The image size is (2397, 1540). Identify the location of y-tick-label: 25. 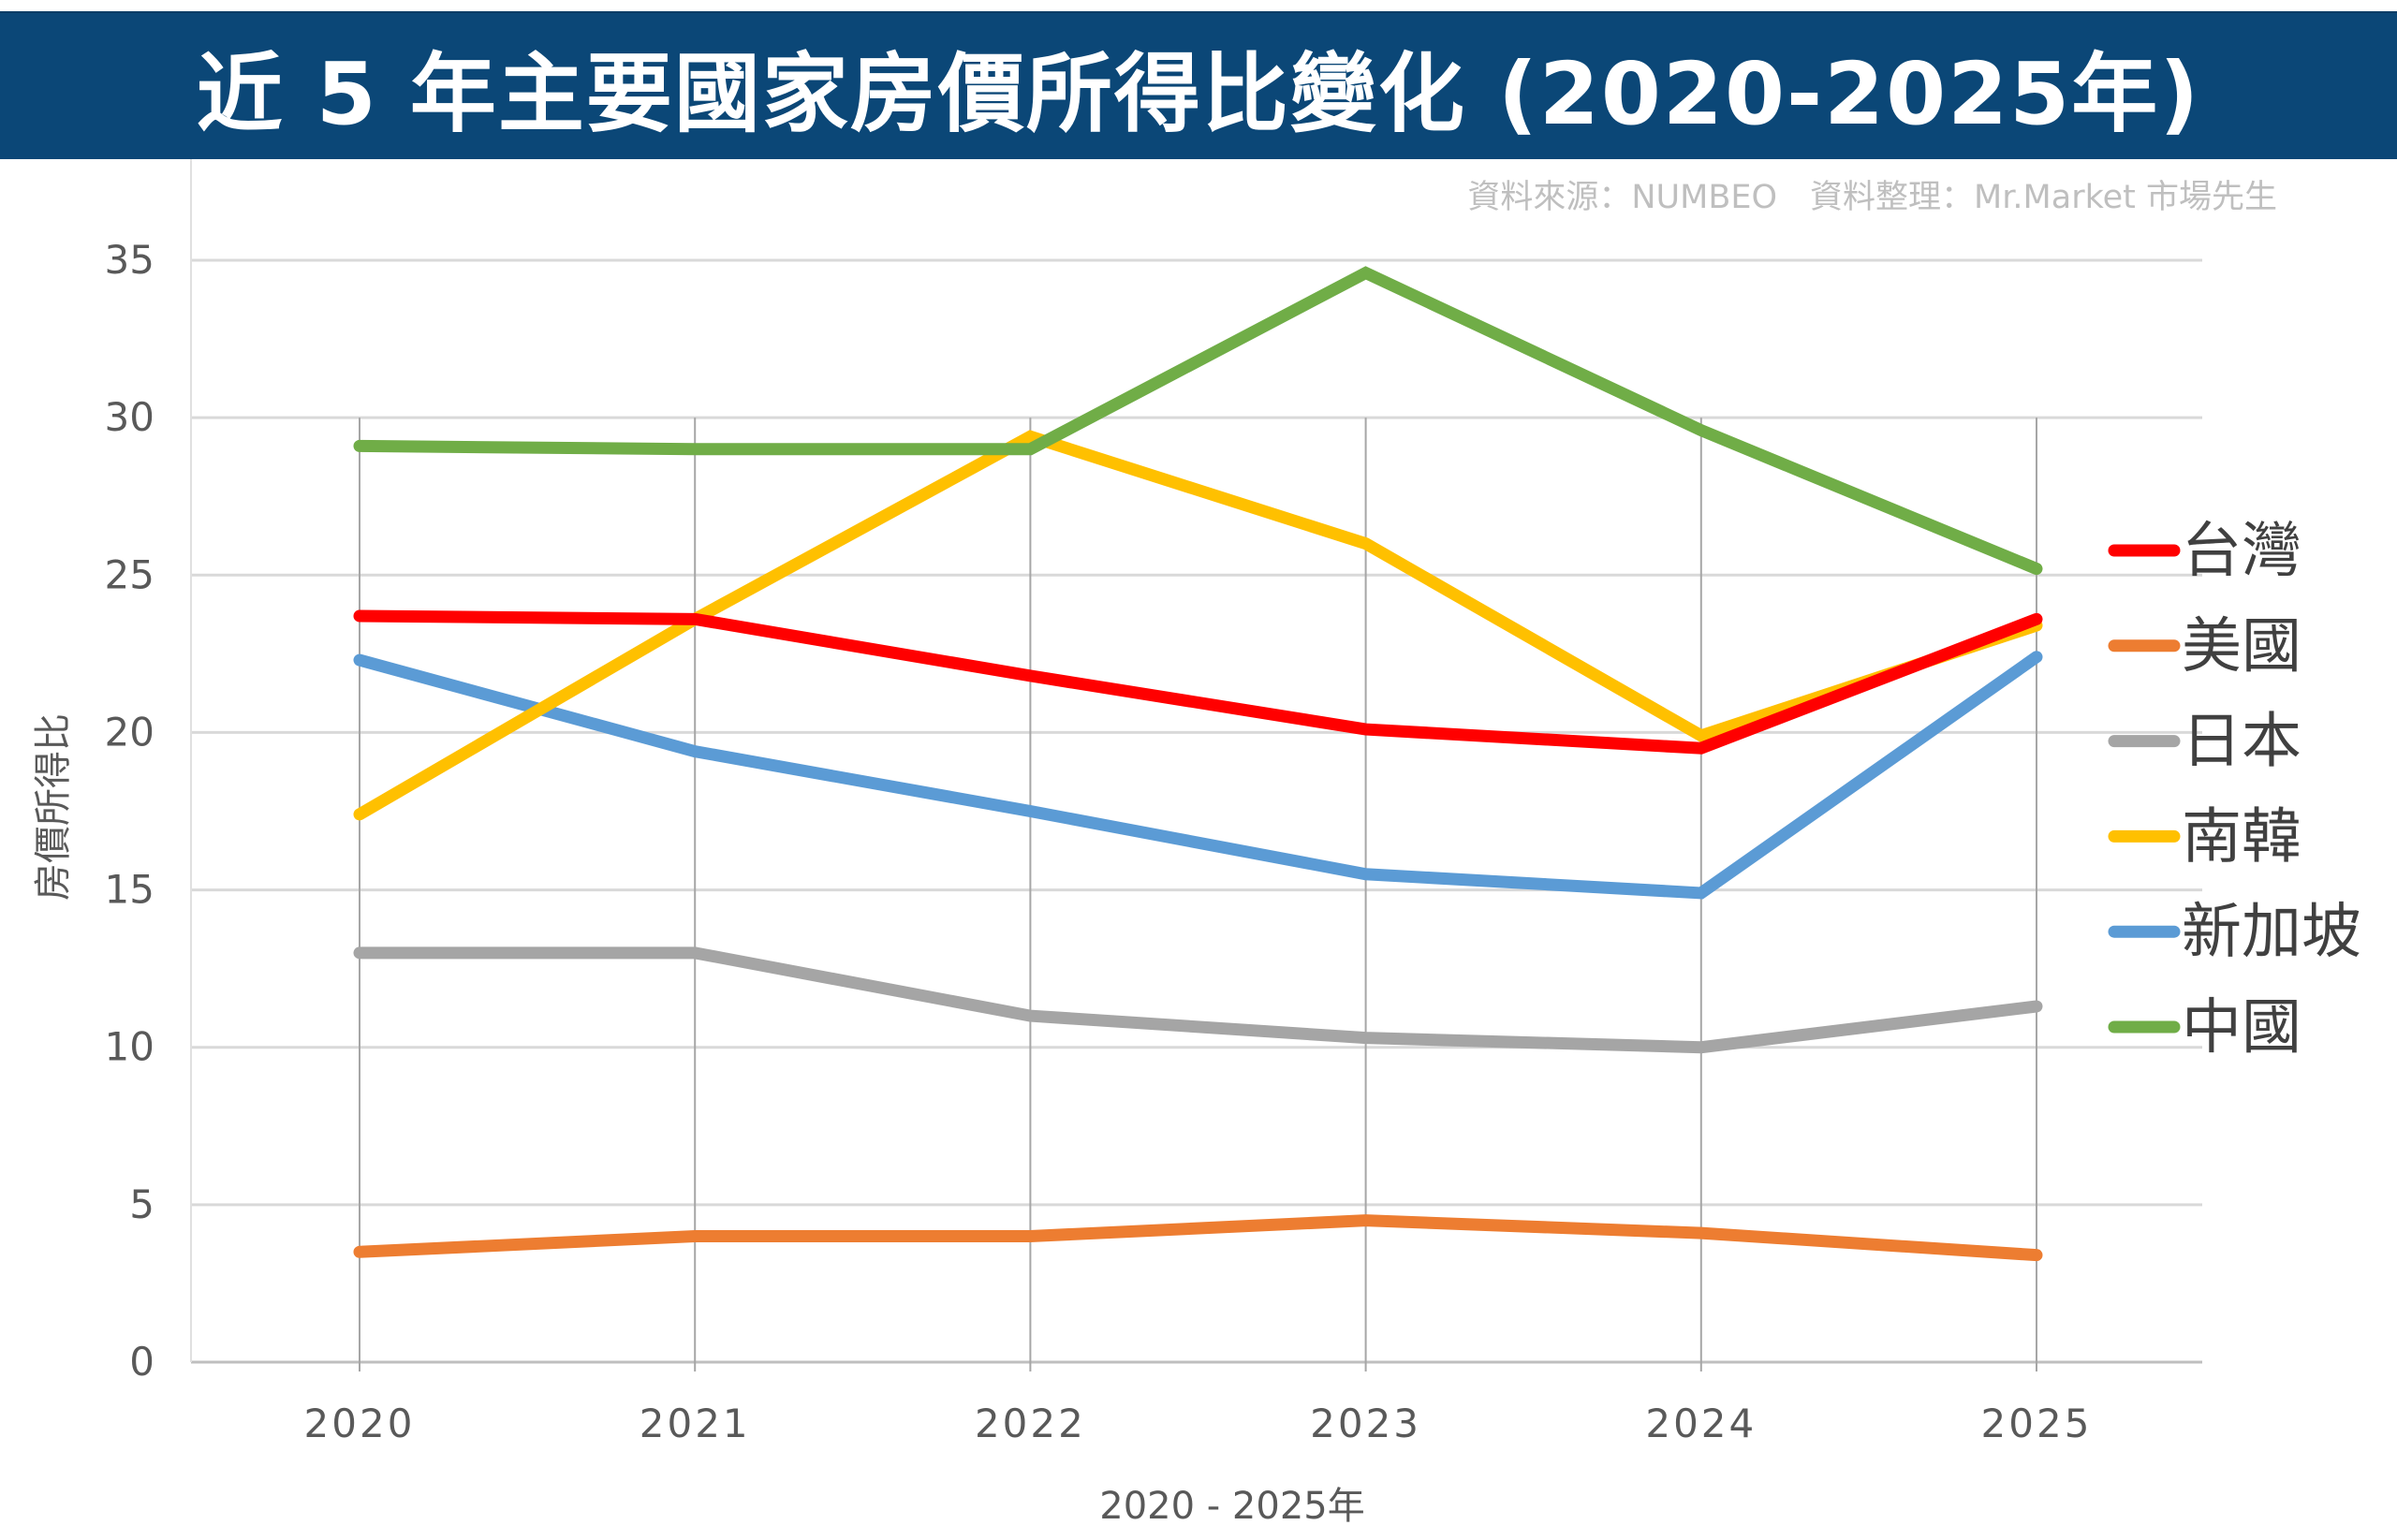
(129, 574).